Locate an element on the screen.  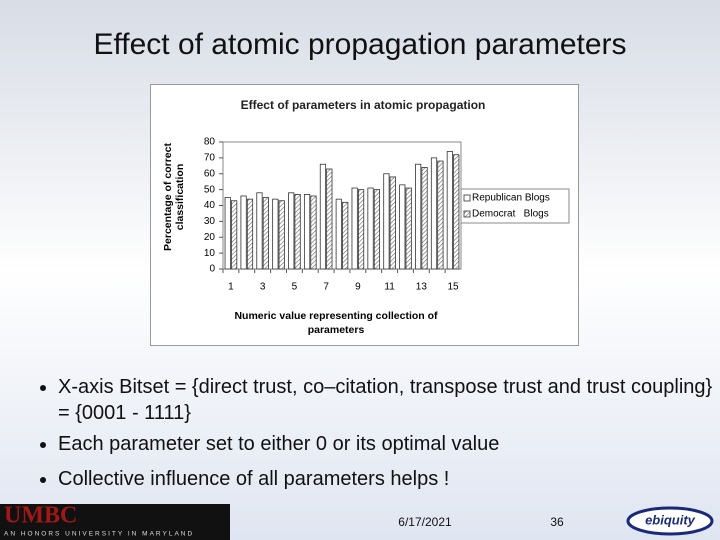
tagline: AN HONORS UNIVERSITY IN MARYLAND is located at coordinates (99, 534).